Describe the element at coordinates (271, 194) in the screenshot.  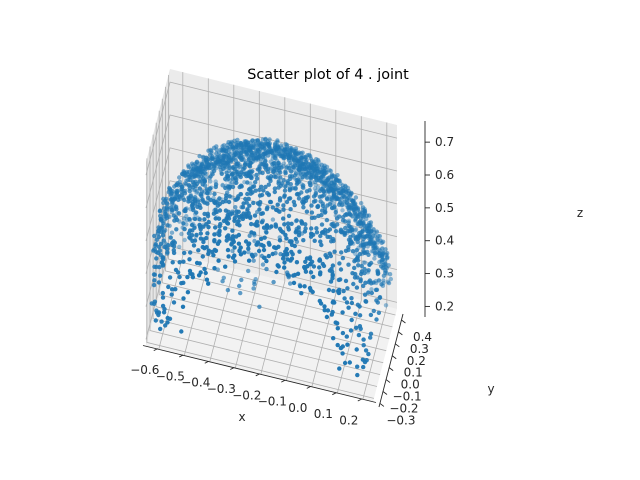
I see `grid-line-z` at that location.